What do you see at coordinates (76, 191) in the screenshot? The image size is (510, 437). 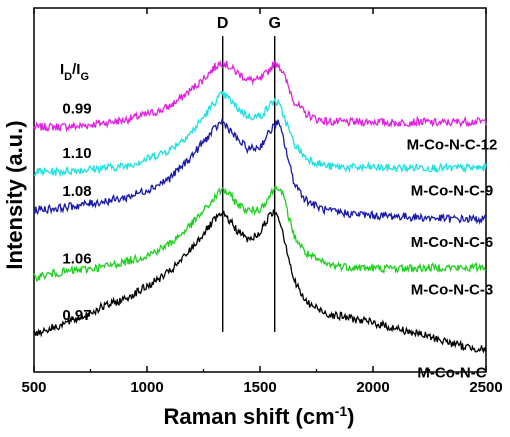 I see `ratio-value: 1.08` at bounding box center [76, 191].